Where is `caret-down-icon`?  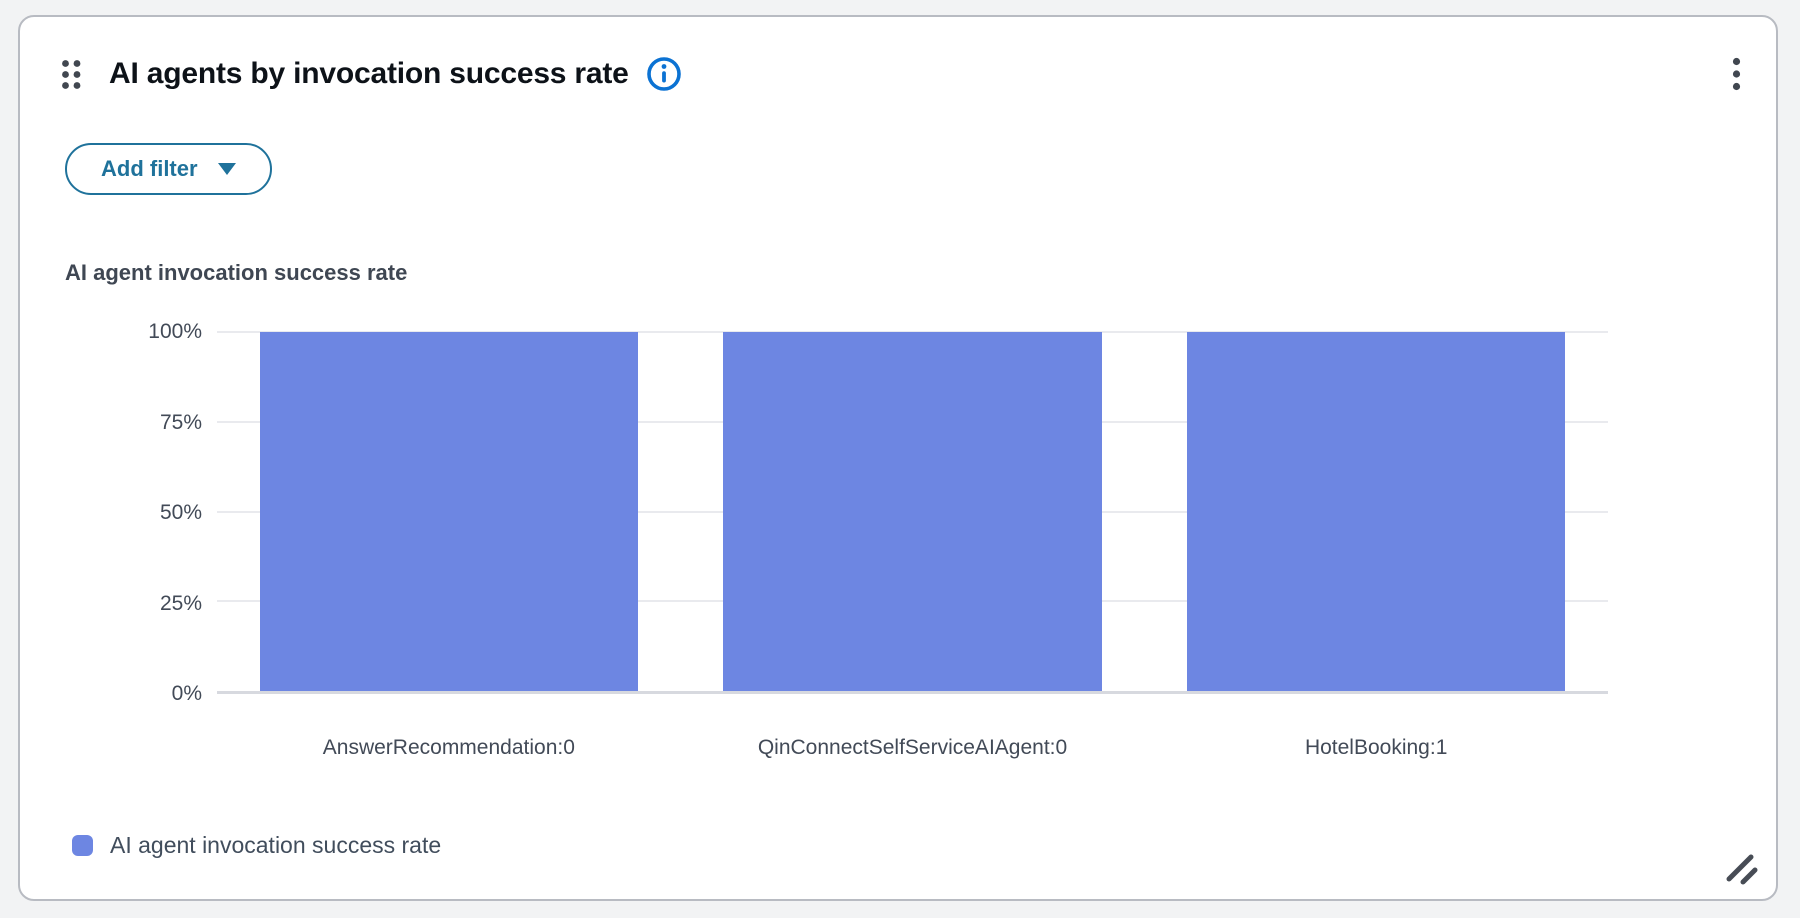
caret-down-icon is located at coordinates (226, 169).